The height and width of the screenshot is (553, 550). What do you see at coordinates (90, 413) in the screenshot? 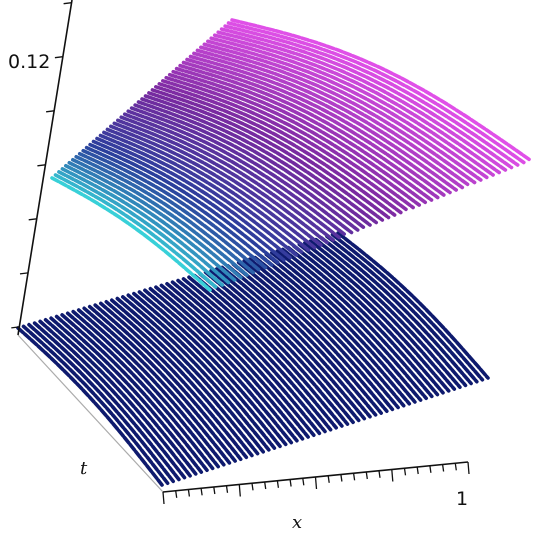
I see `t-axis-line` at bounding box center [90, 413].